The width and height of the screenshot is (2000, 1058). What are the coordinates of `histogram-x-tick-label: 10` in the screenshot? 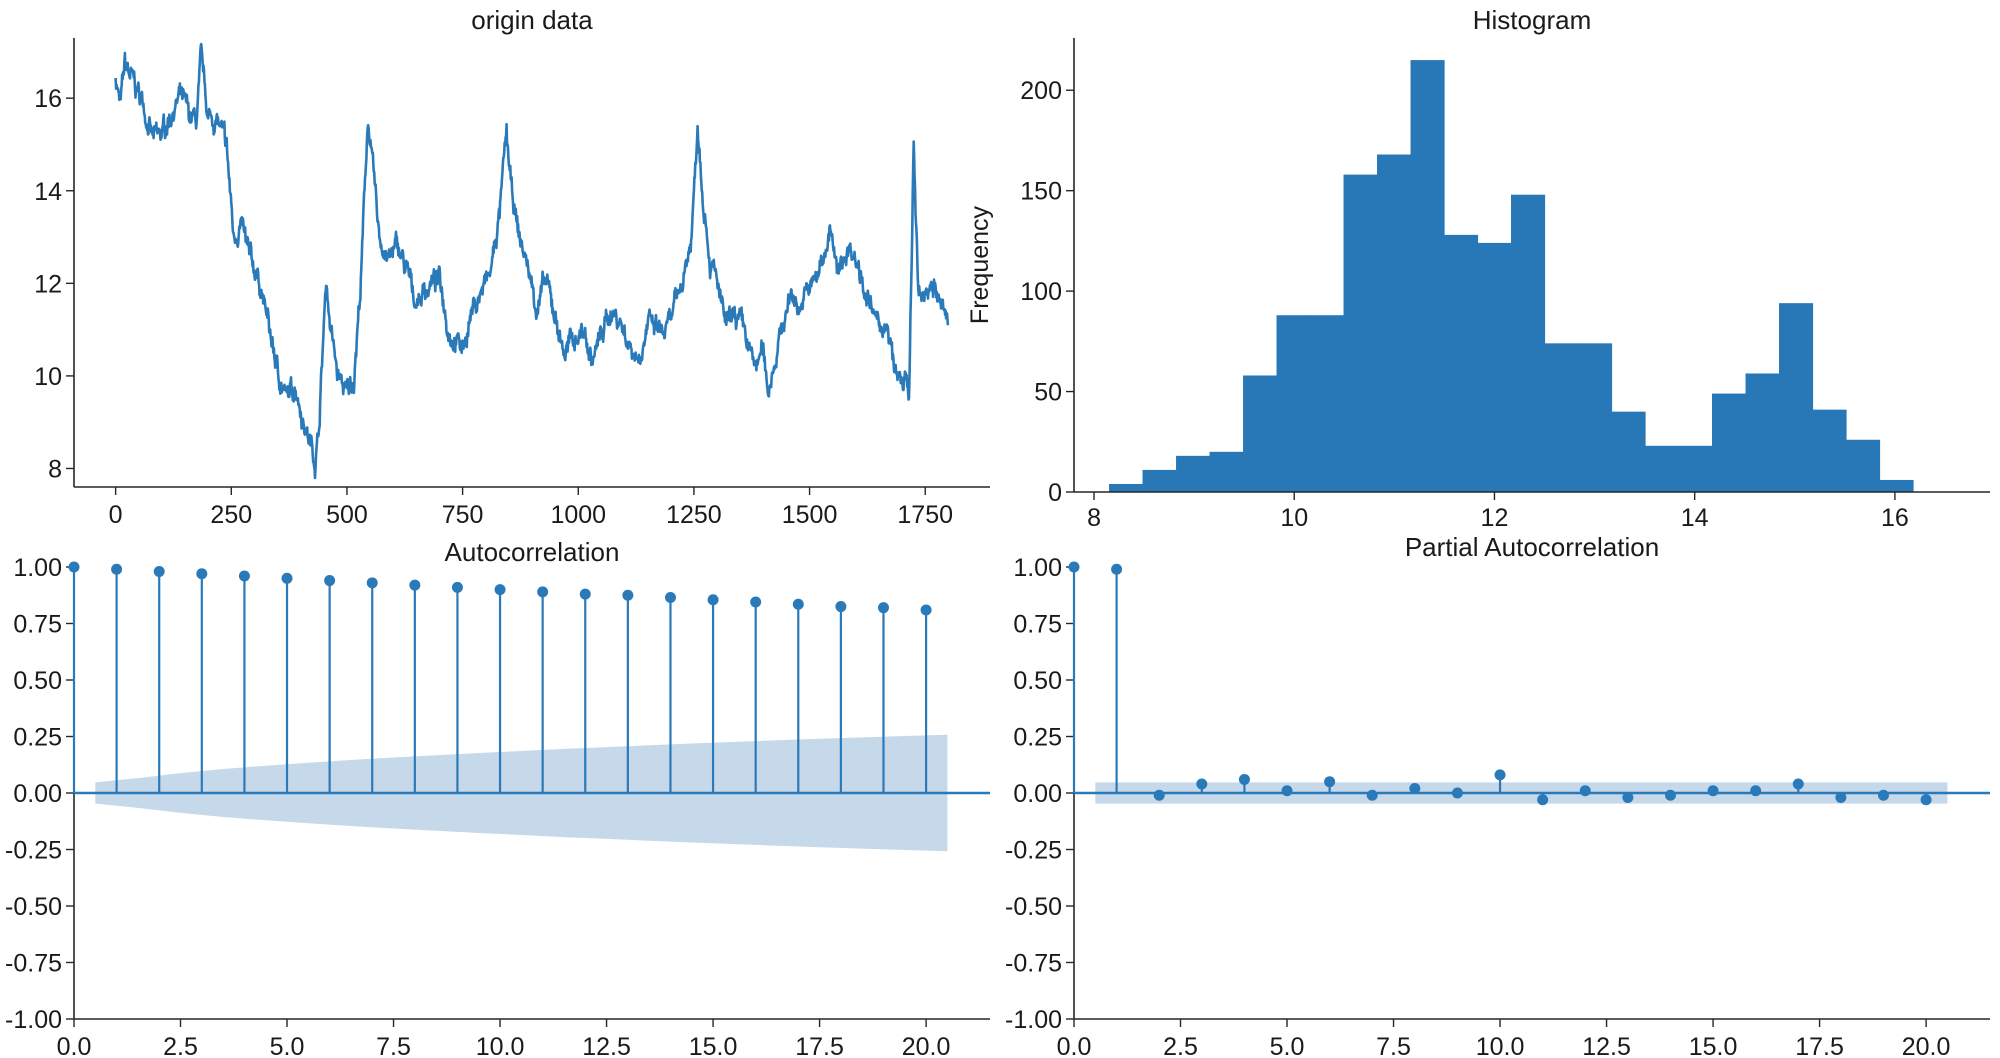 It's located at (1294, 518).